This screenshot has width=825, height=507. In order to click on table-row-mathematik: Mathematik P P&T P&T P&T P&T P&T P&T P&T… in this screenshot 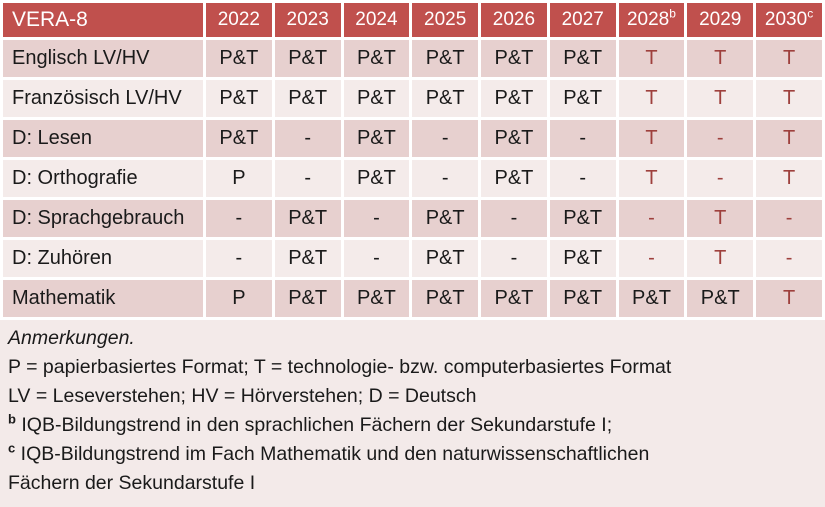, I will do `click(412, 298)`.